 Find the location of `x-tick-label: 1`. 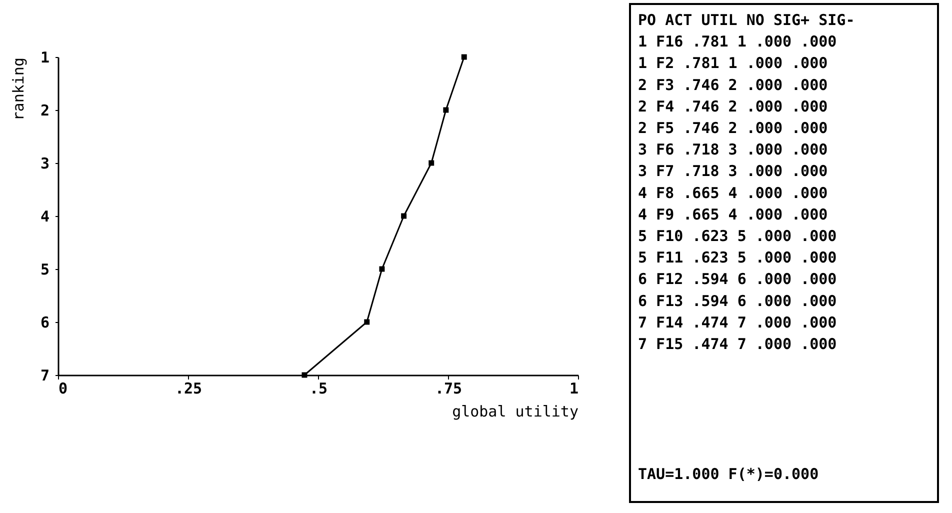

x-tick-label: 1 is located at coordinates (573, 389).